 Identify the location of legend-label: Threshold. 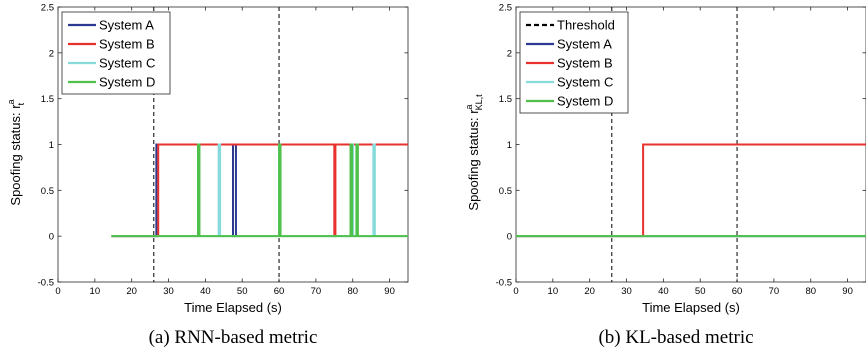
(586, 25).